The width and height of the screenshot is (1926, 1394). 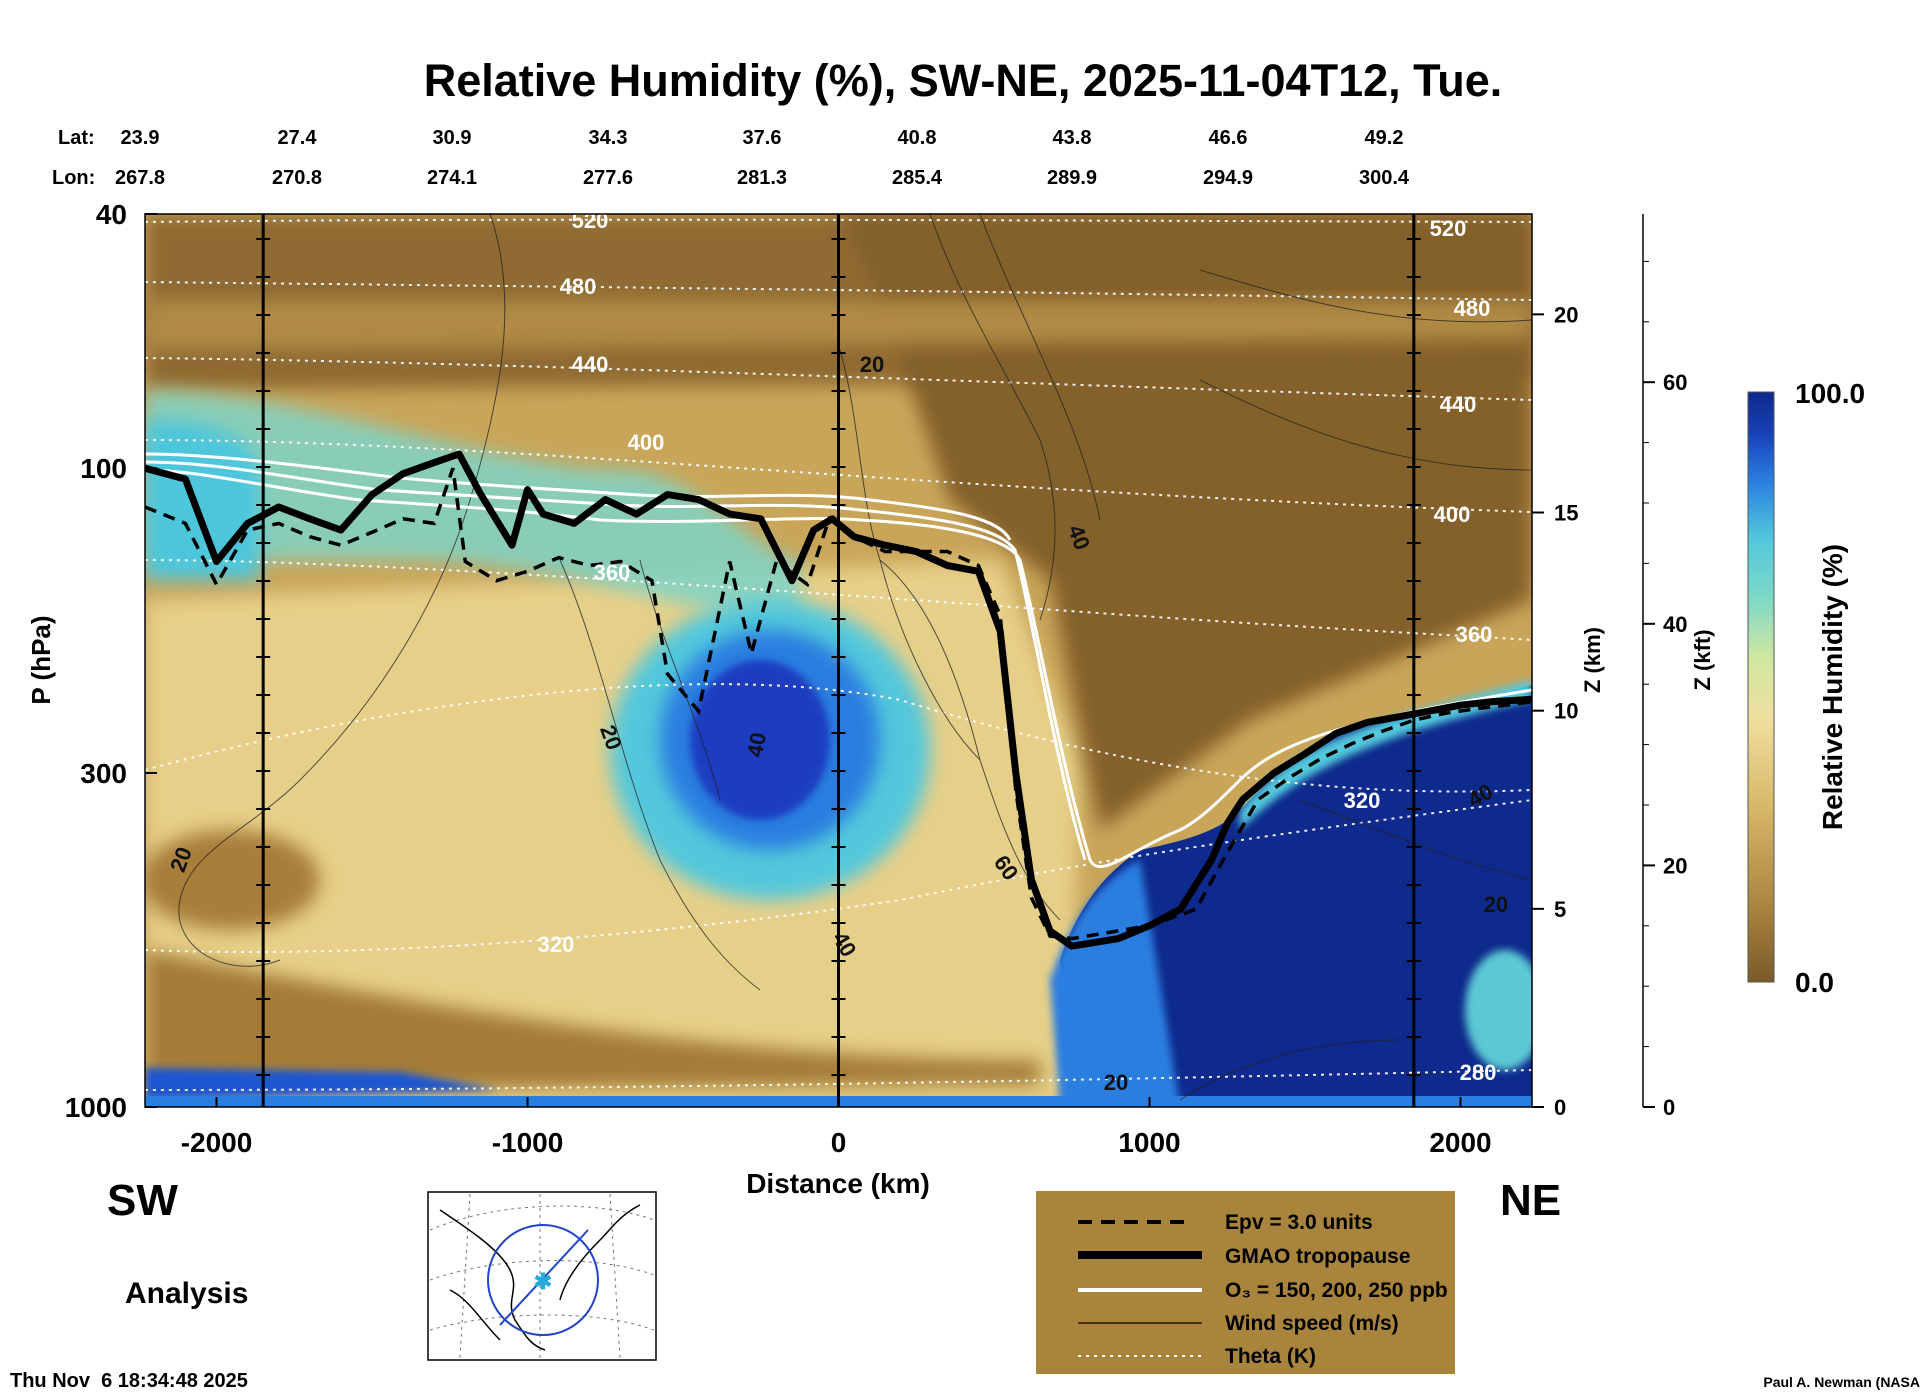 I want to click on theta-label-520b: 520, so click(x=1448, y=228).